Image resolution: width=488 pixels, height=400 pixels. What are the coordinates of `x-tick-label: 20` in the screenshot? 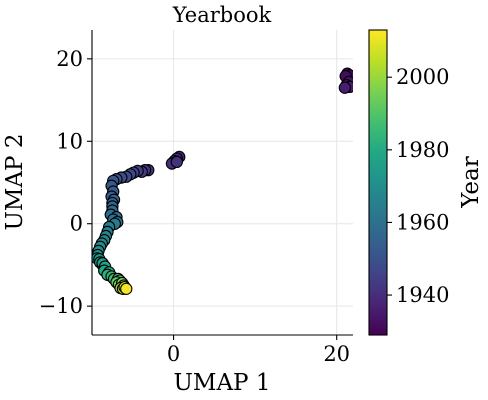 It's located at (336, 354).